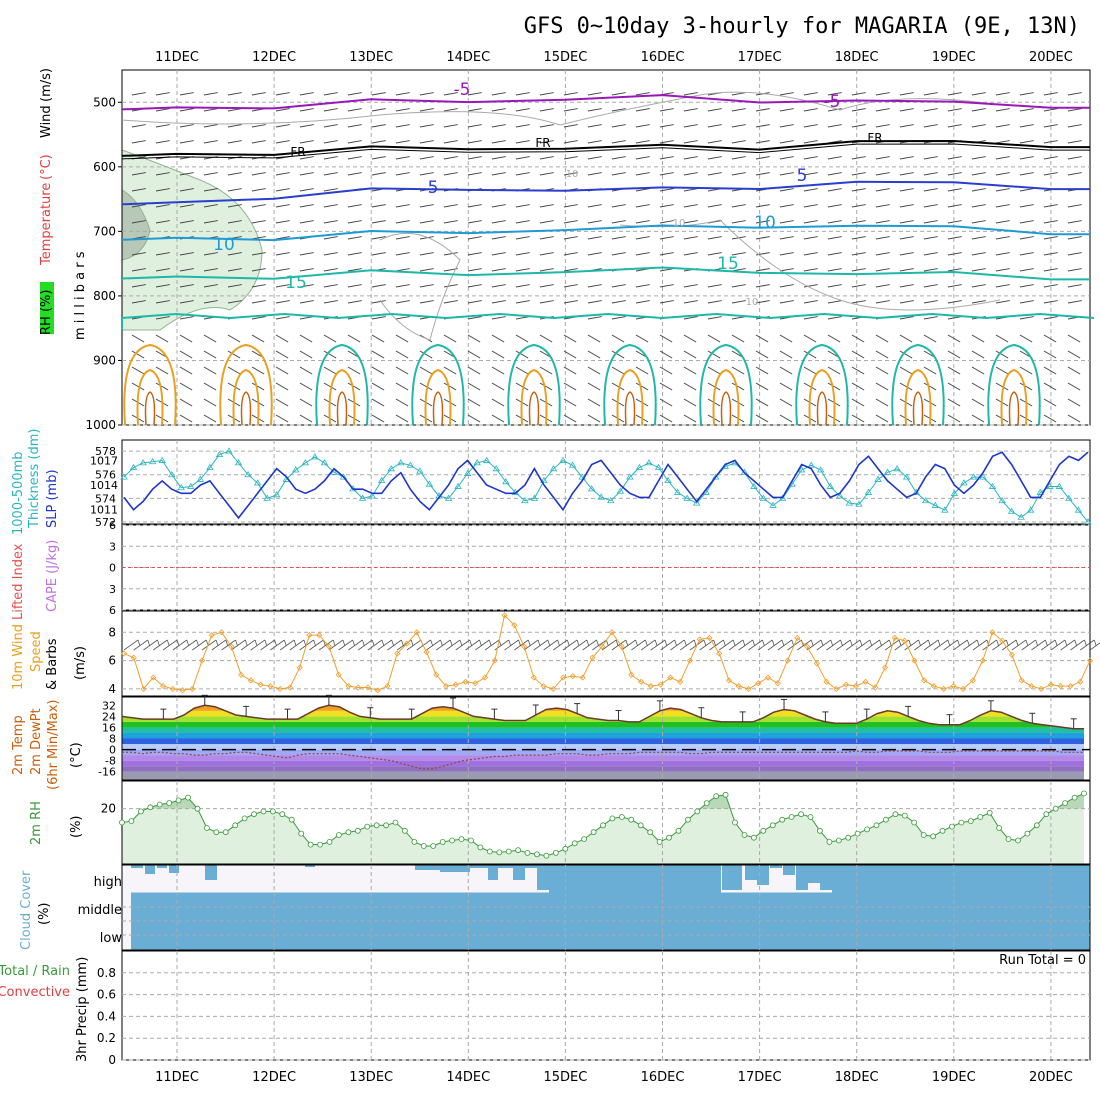 This screenshot has height=1100, width=1100. Describe the element at coordinates (274, 57) in the screenshot. I see `top-date-label: 12DEC` at that location.